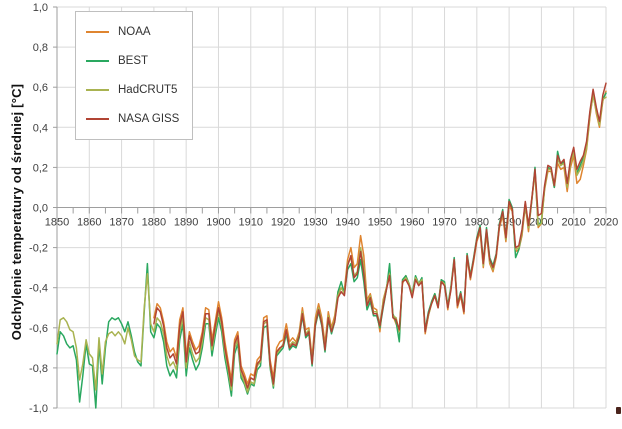 The image size is (622, 429). I want to click on x-tick-label: 2010, so click(573, 223).